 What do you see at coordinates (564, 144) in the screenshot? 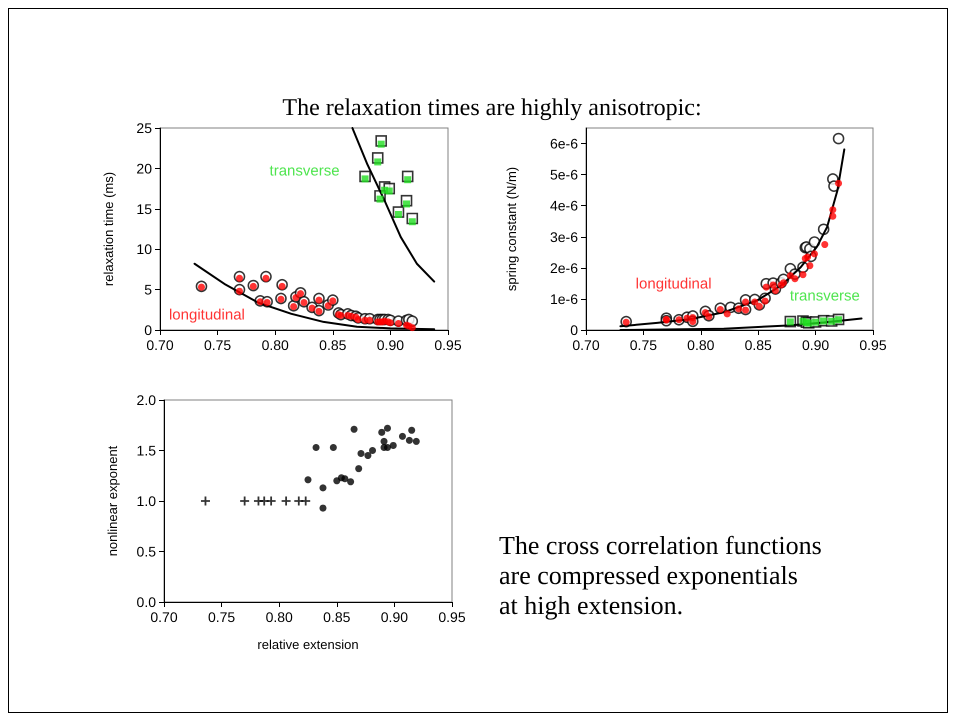
I see `y-tick-label: 6e-6` at bounding box center [564, 144].